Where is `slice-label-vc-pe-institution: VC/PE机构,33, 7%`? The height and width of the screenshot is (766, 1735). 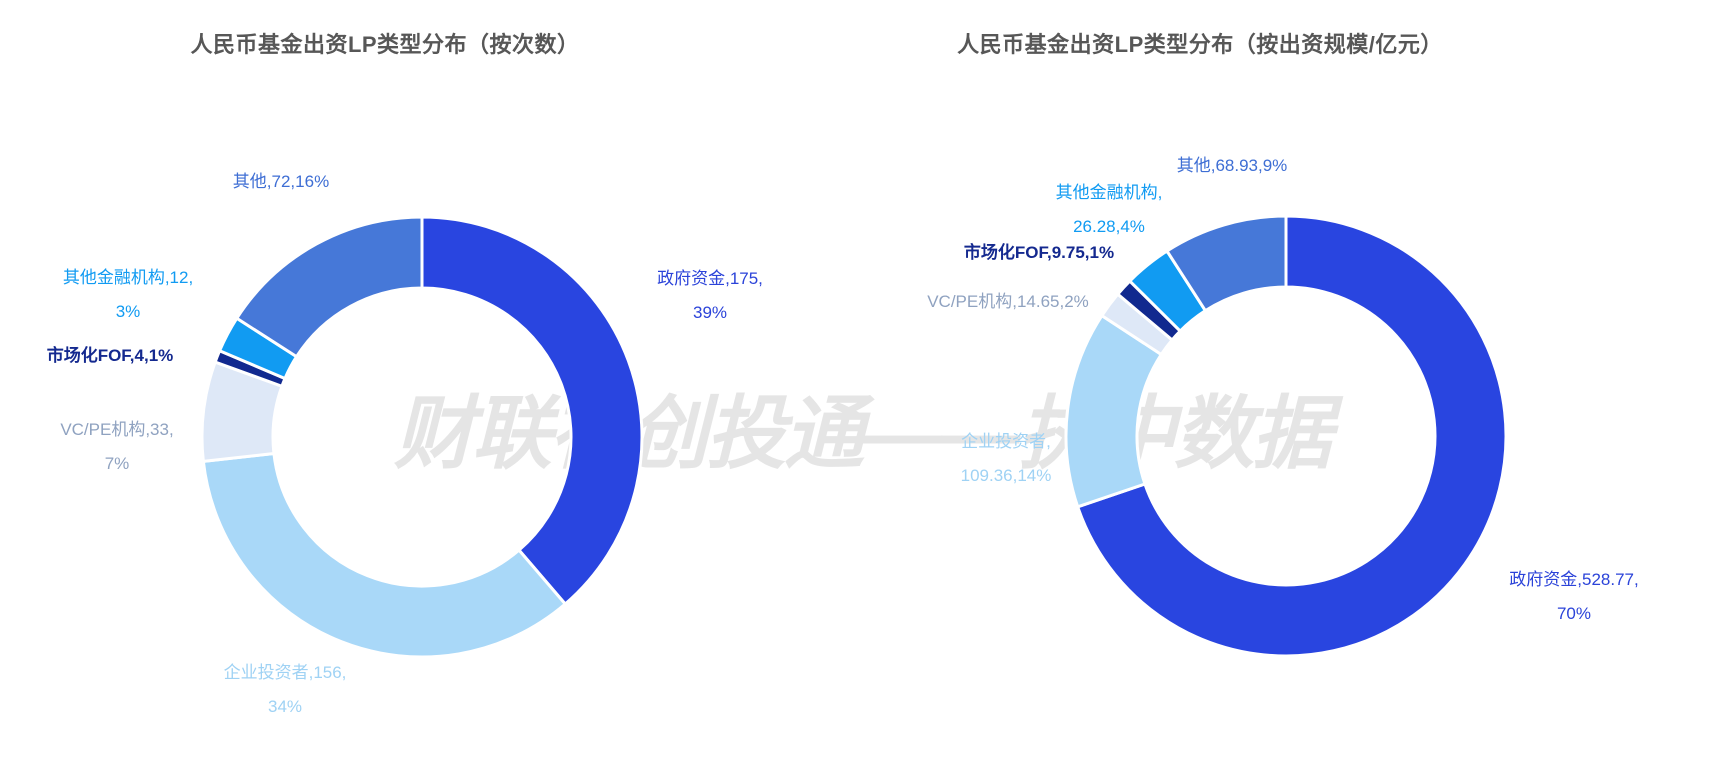
slice-label-vc-pe-institution: VC/PE机构,33, 7% is located at coordinates (117, 446).